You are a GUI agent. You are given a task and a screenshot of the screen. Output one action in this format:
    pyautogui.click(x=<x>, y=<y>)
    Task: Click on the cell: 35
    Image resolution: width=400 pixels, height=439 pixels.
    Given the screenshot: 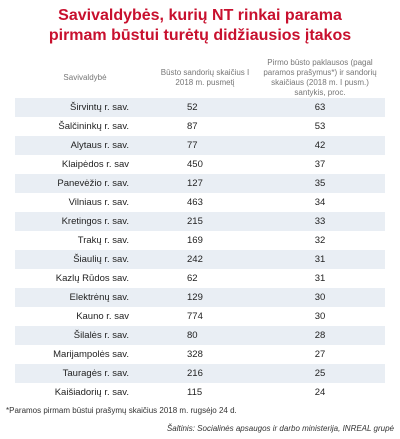 What is the action you would take?
    pyautogui.click(x=320, y=183)
    